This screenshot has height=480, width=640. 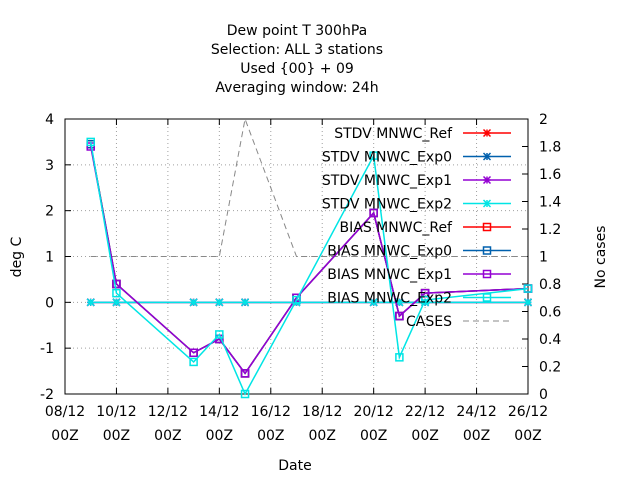 I want to click on title-line: Dew point T 300hPa, so click(x=297, y=31).